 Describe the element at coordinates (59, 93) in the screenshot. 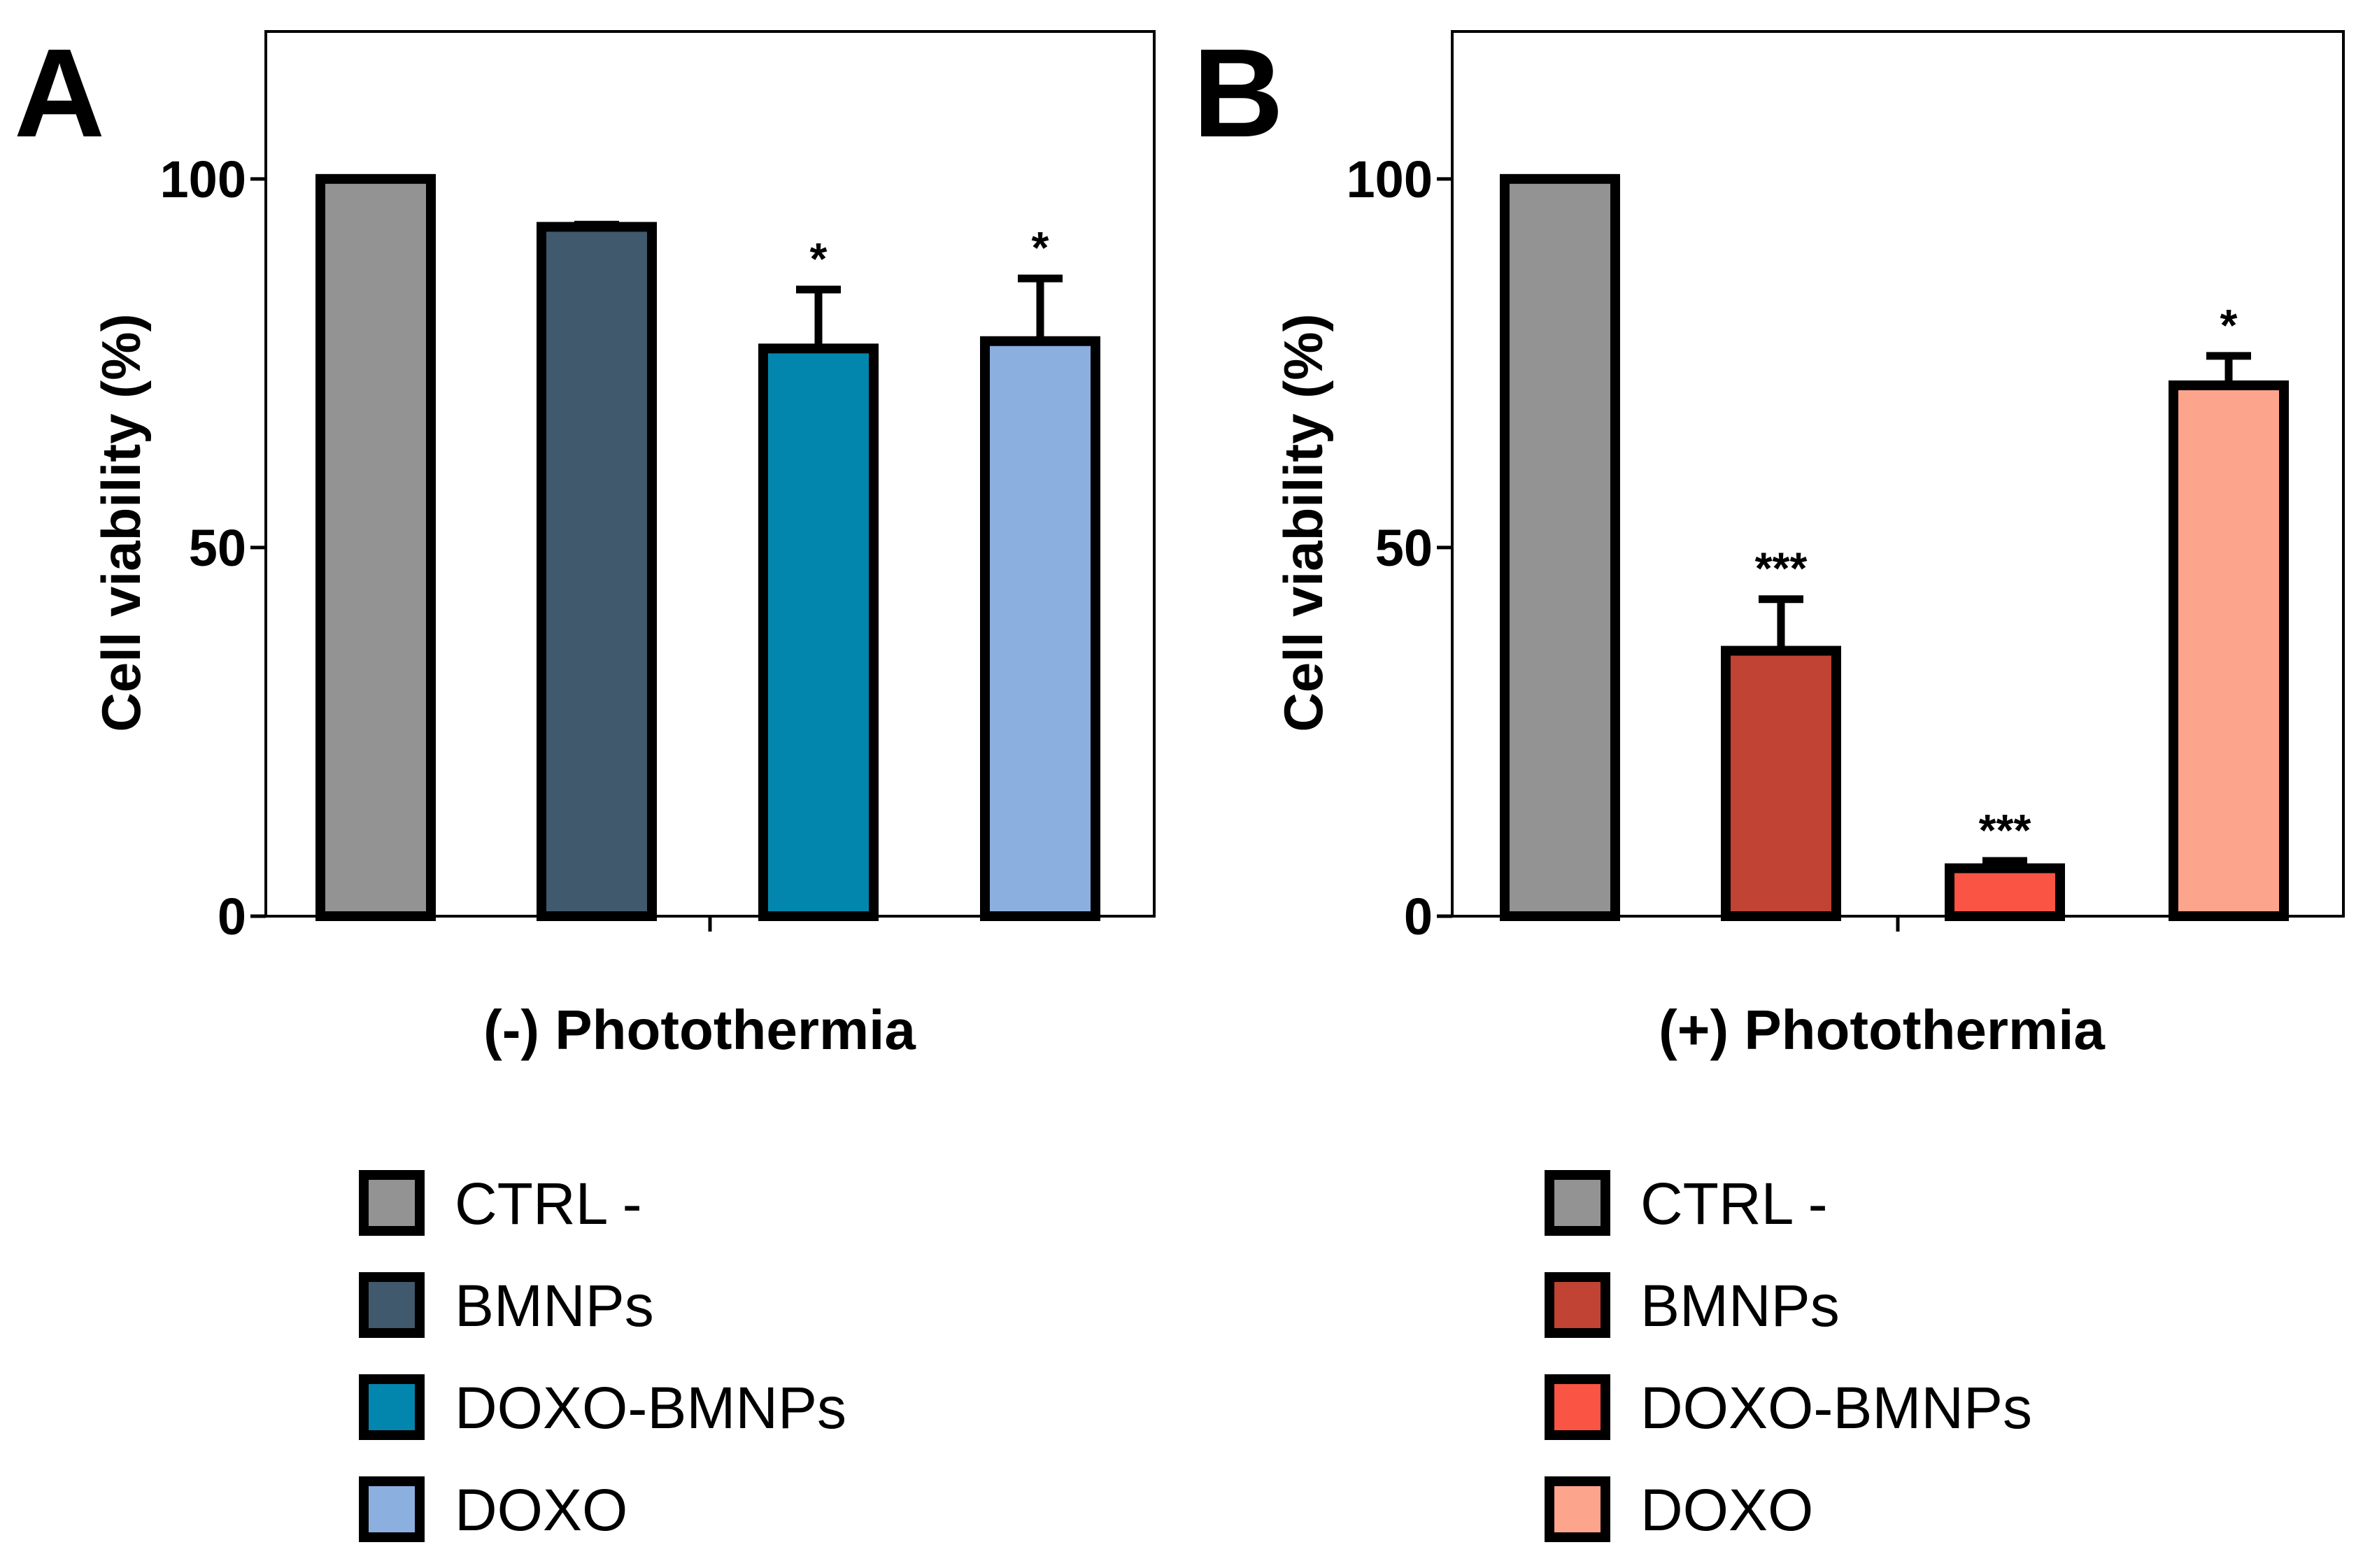

I see `panel-letter: A` at that location.